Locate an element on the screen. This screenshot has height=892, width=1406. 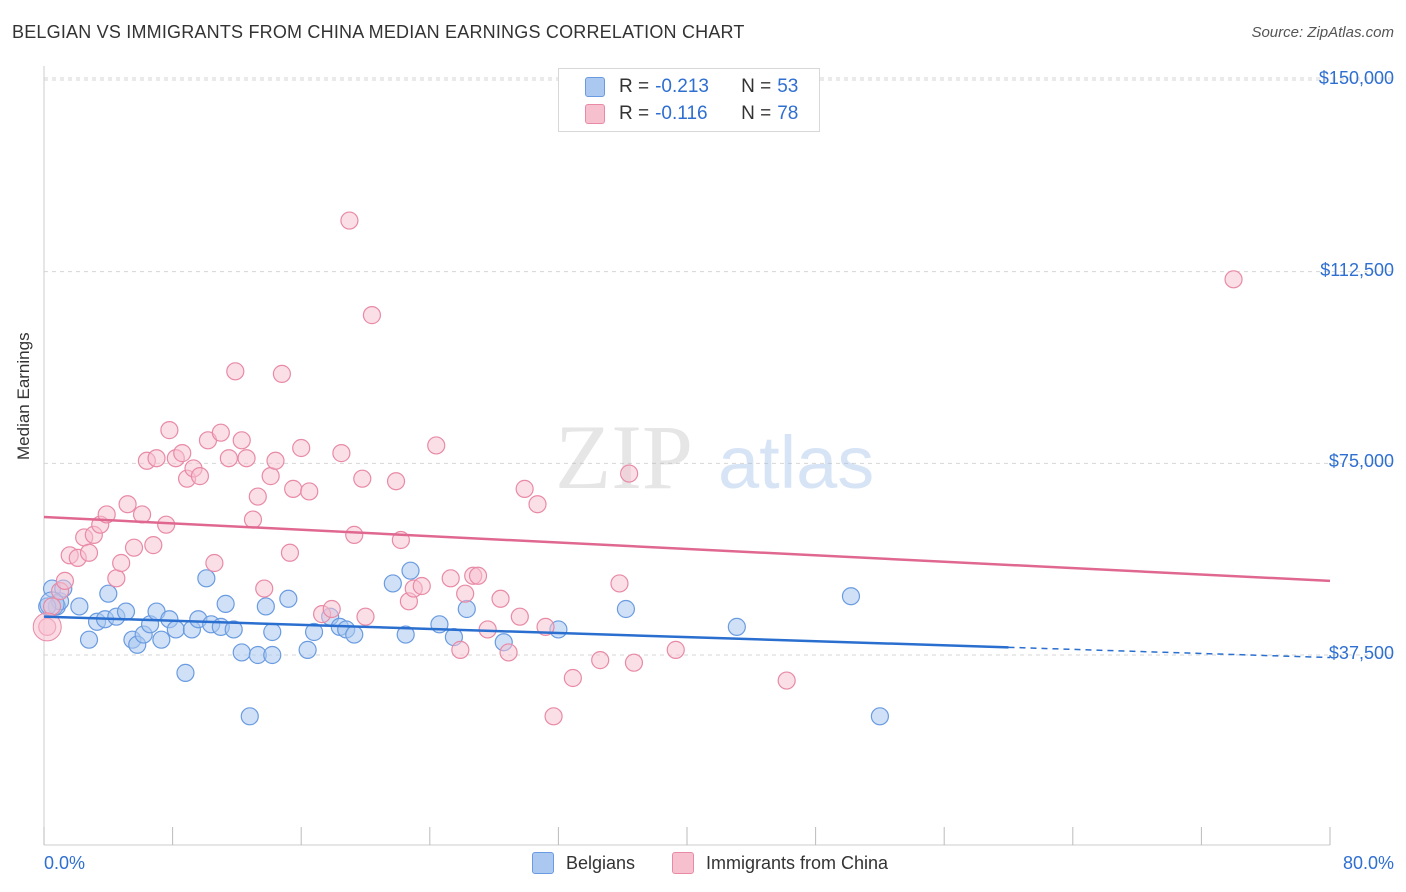
x-tick-label-min: 0.0% is located at coordinates (65, 863).